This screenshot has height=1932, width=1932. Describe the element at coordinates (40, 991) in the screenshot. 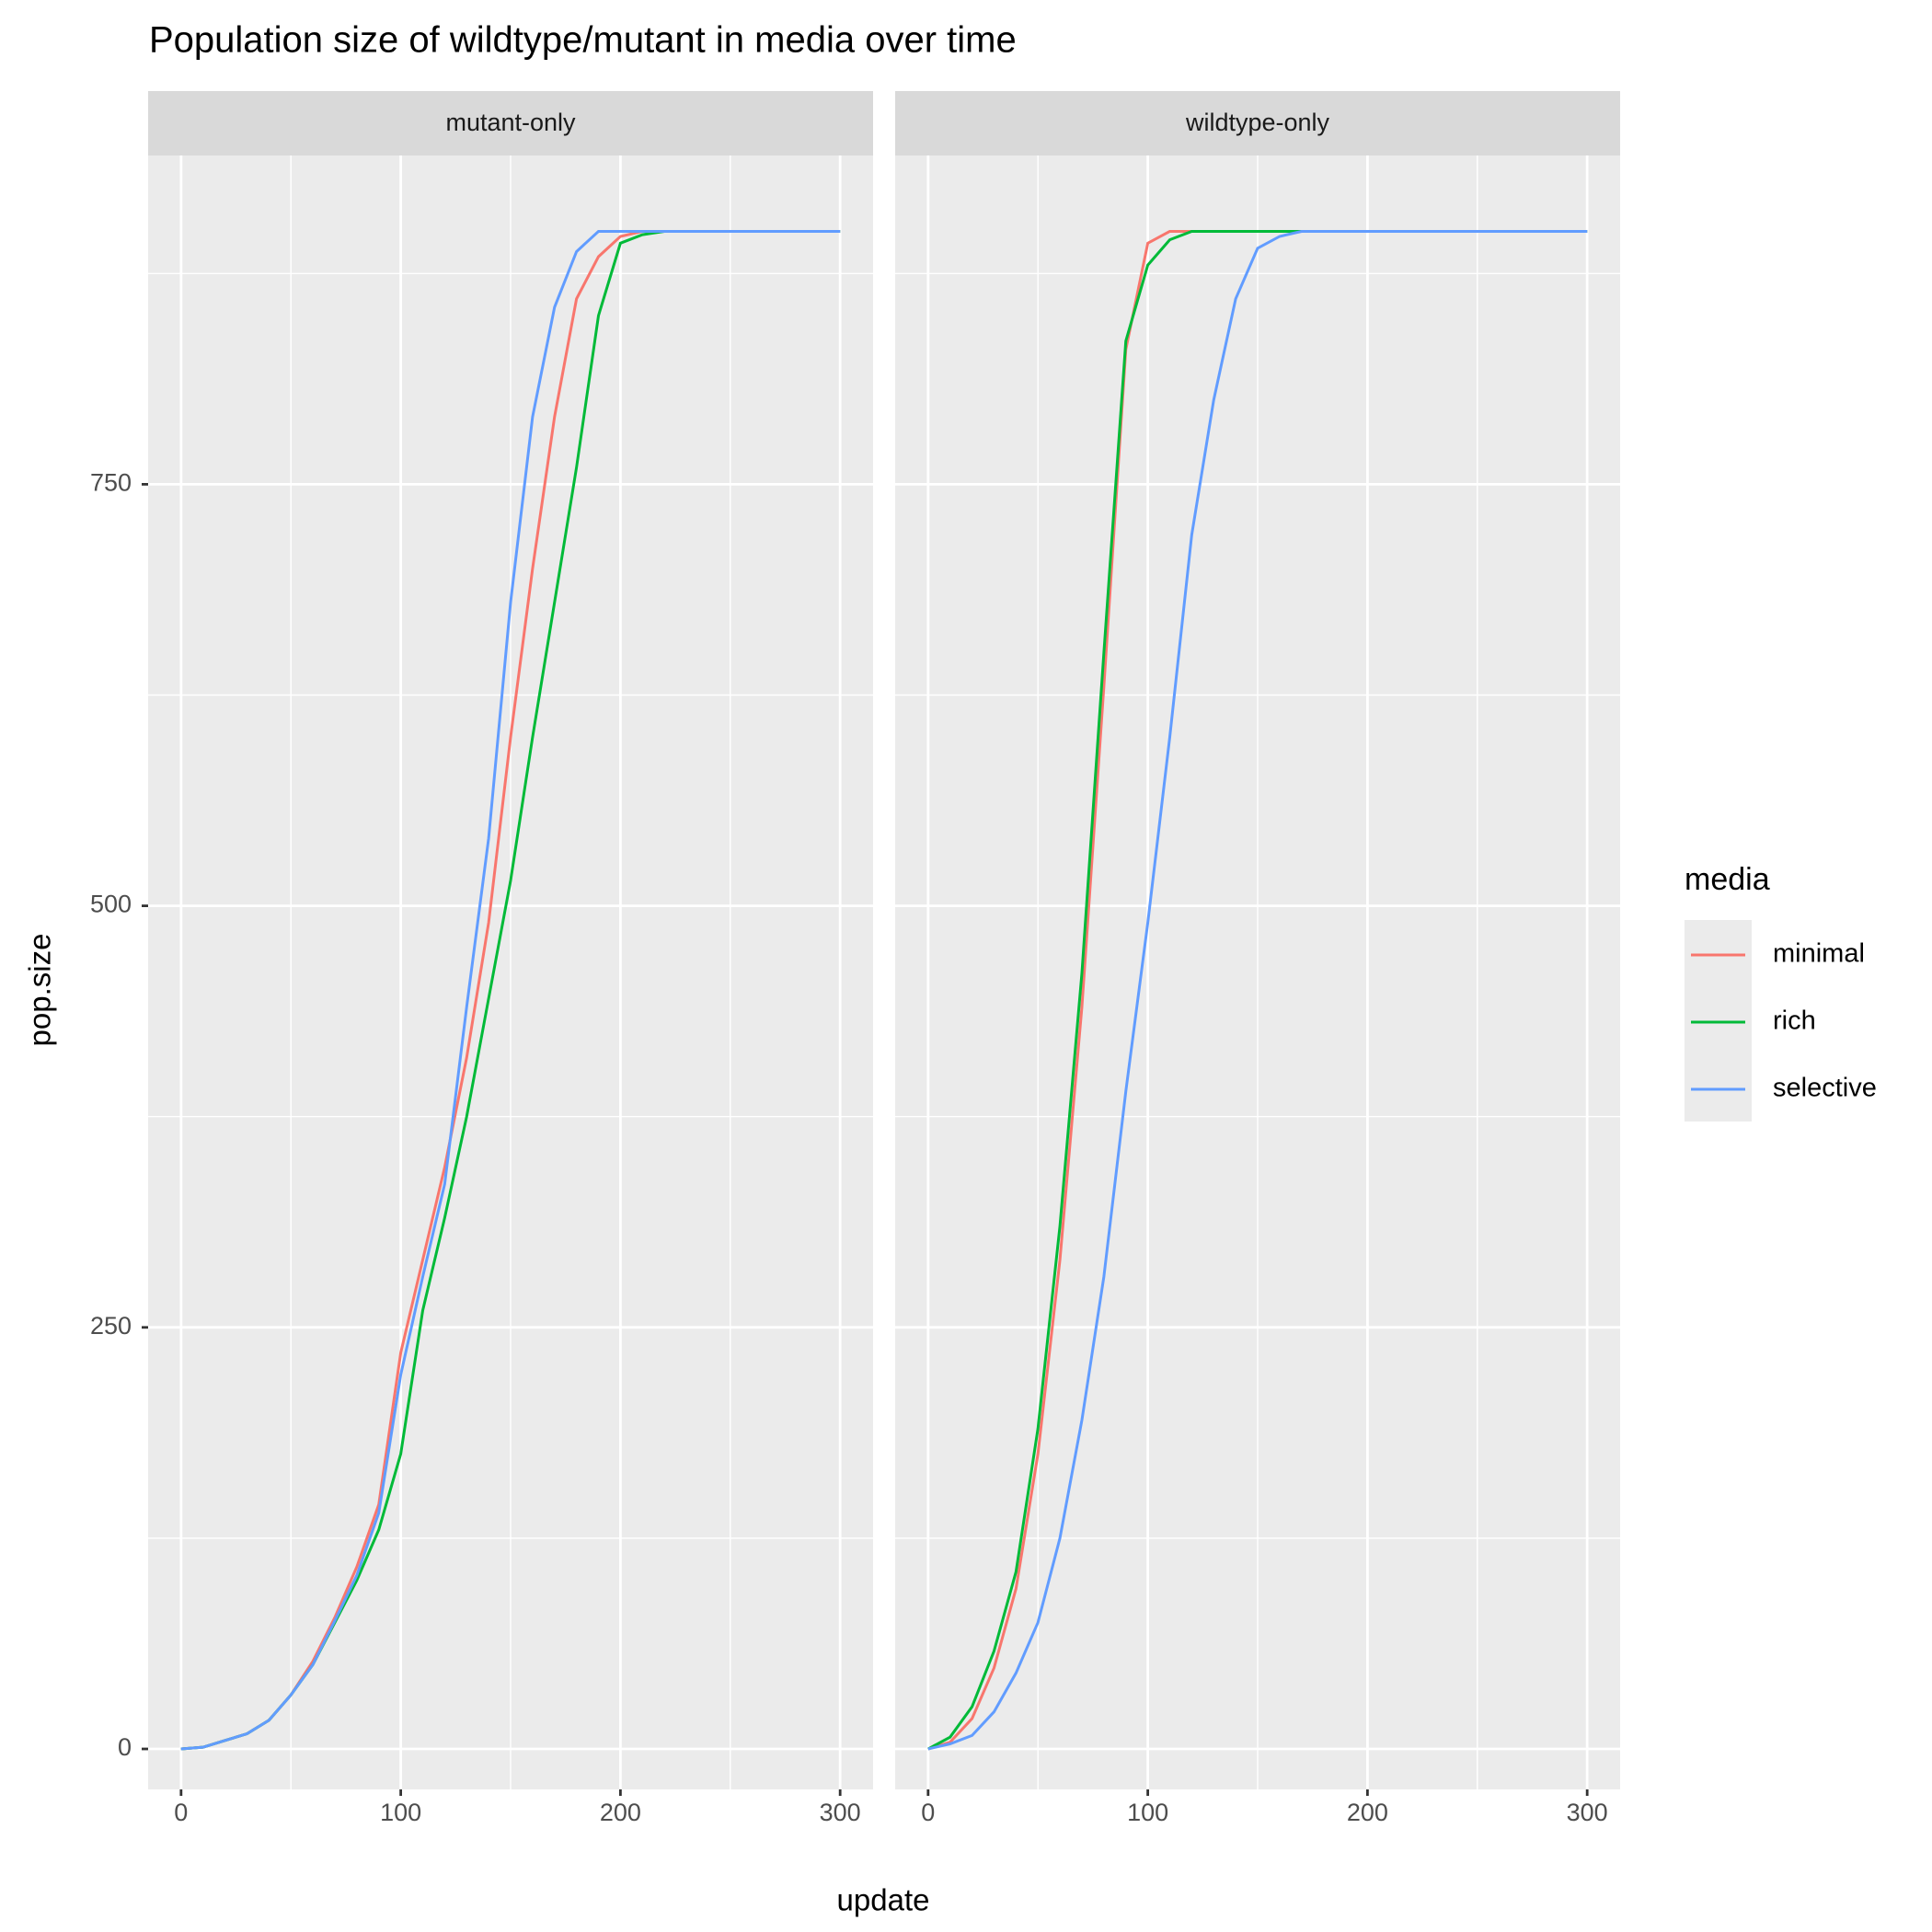

I see `y-axis-title: pop.size` at that location.